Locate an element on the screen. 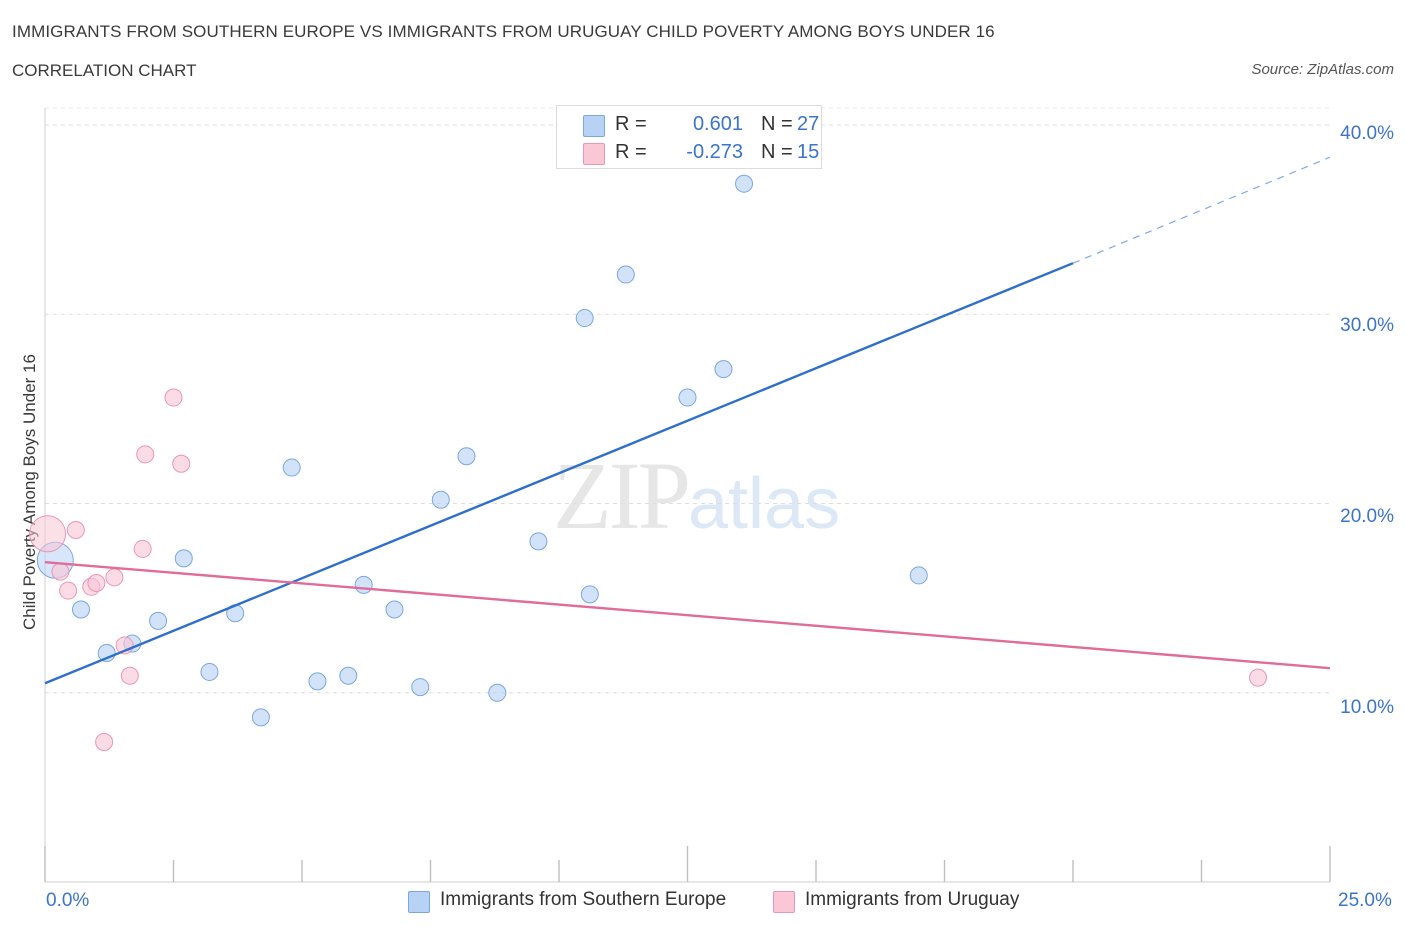  y-tick-label-10: 10.0% is located at coordinates (1367, 707).